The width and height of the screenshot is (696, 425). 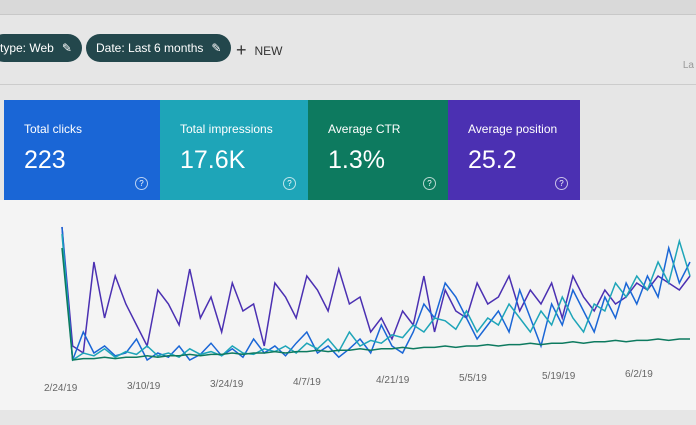 I want to click on card-total-impressions: Total impressions 17.6K?, so click(x=234, y=150).